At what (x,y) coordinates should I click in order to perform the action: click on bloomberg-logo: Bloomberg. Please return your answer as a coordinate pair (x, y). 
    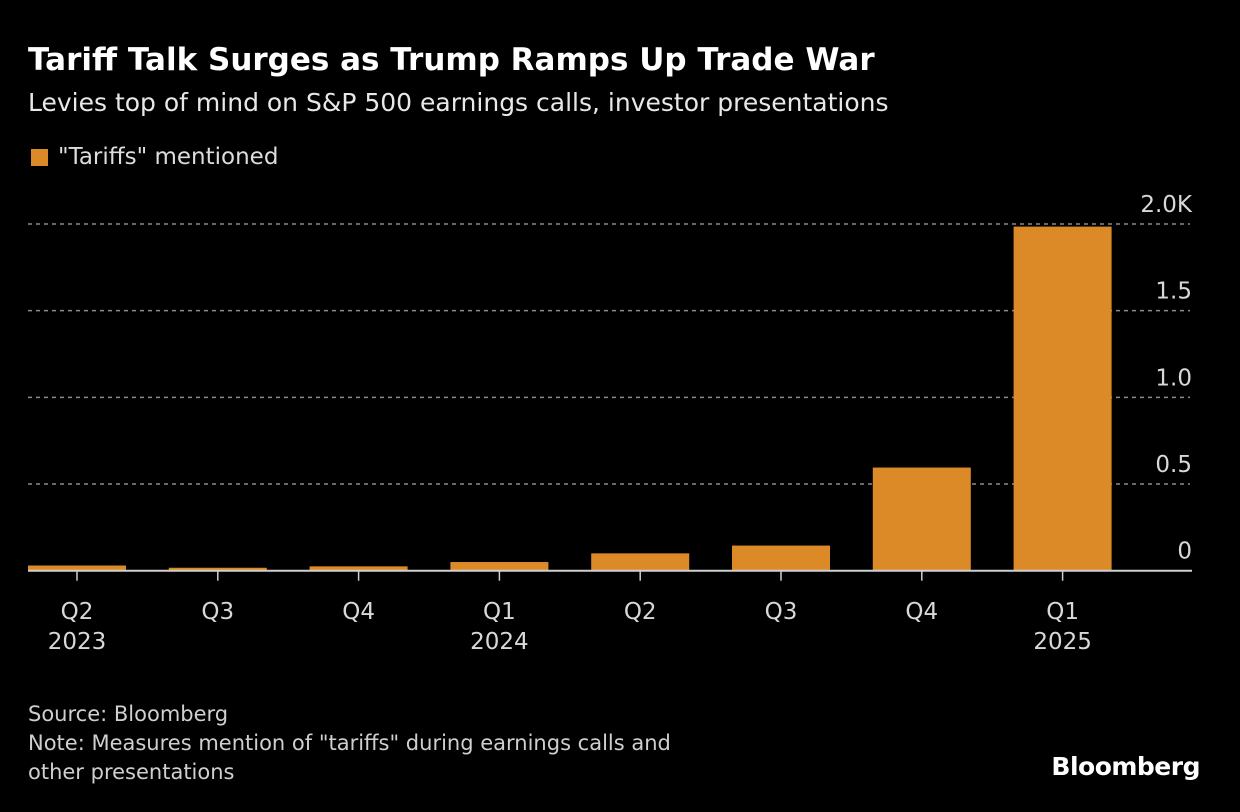
    Looking at the image, I should click on (1125, 766).